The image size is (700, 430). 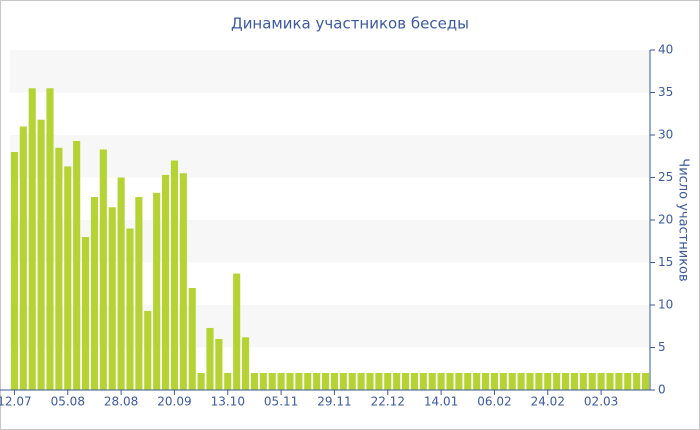 What do you see at coordinates (388, 402) in the screenshot?
I see `x-tick-label: 22.12` at bounding box center [388, 402].